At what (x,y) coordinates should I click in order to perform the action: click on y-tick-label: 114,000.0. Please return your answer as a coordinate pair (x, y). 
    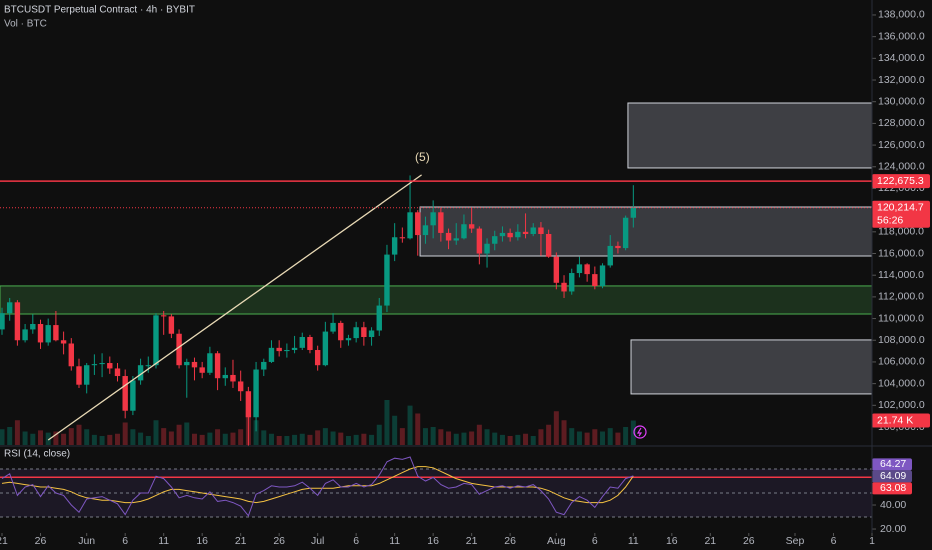
    Looking at the image, I should click on (901, 275).